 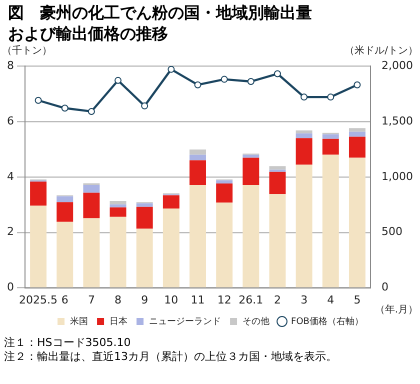 What do you see at coordinates (385, 287) in the screenshot?
I see `y2-tick-label: 0` at bounding box center [385, 287].